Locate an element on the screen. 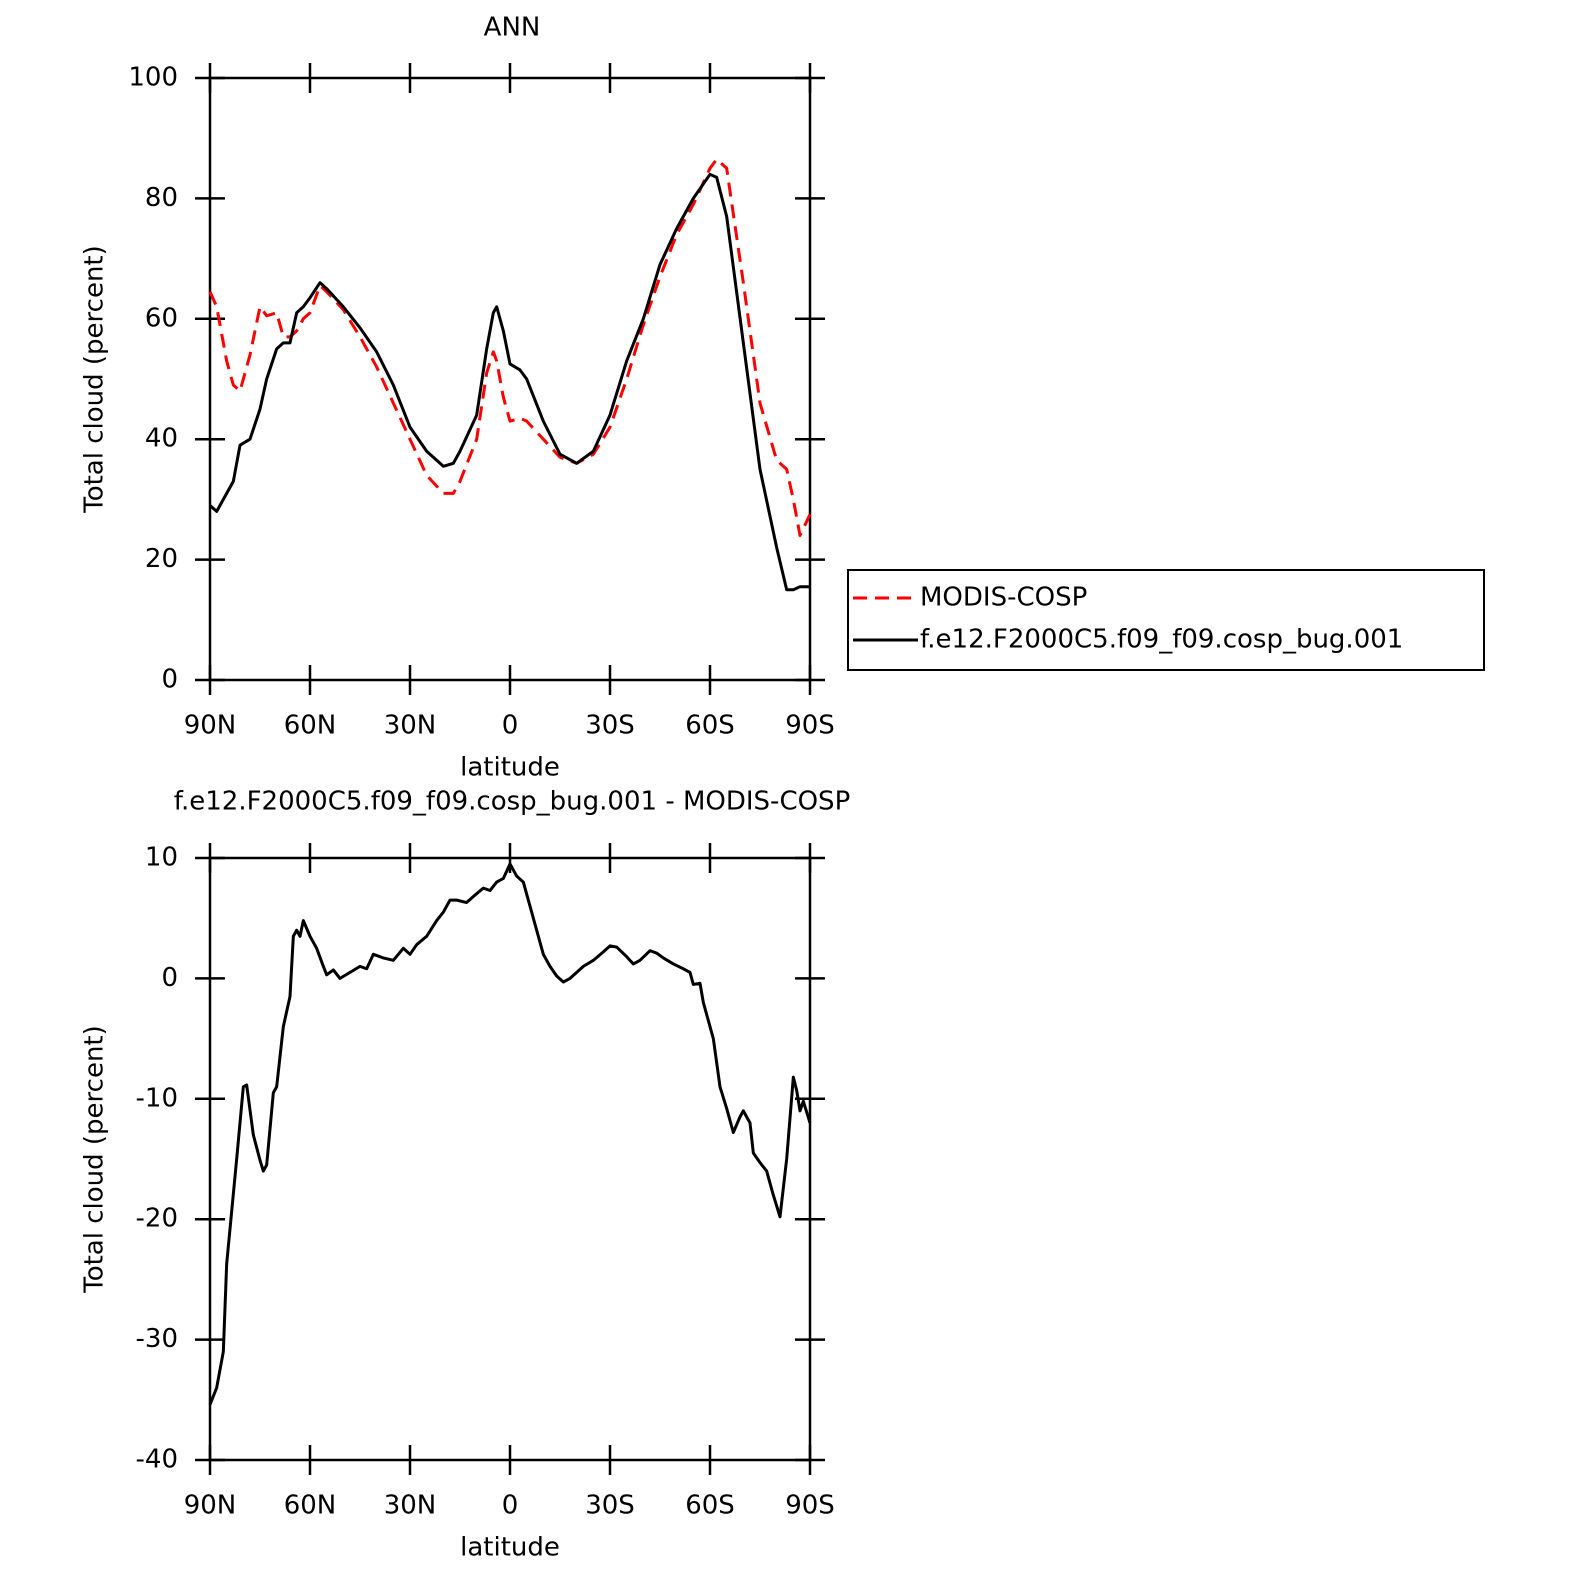 The height and width of the screenshot is (1585, 1583). y-tick-label: 10 is located at coordinates (161, 858).